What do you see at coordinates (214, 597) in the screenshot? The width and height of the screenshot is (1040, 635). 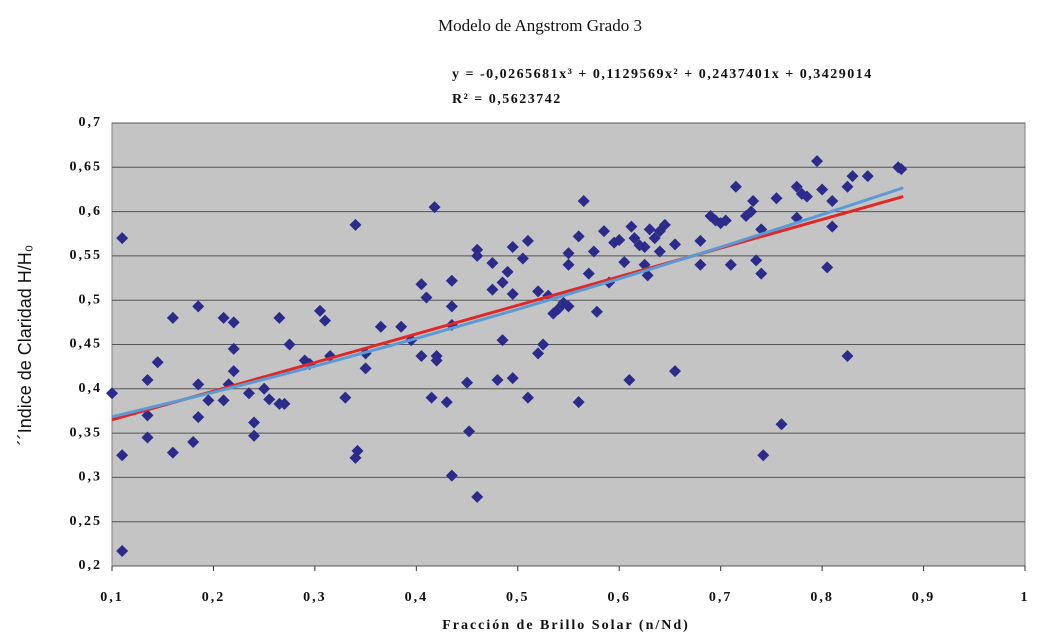 I see `x-tick-label: 0,2` at bounding box center [214, 597].